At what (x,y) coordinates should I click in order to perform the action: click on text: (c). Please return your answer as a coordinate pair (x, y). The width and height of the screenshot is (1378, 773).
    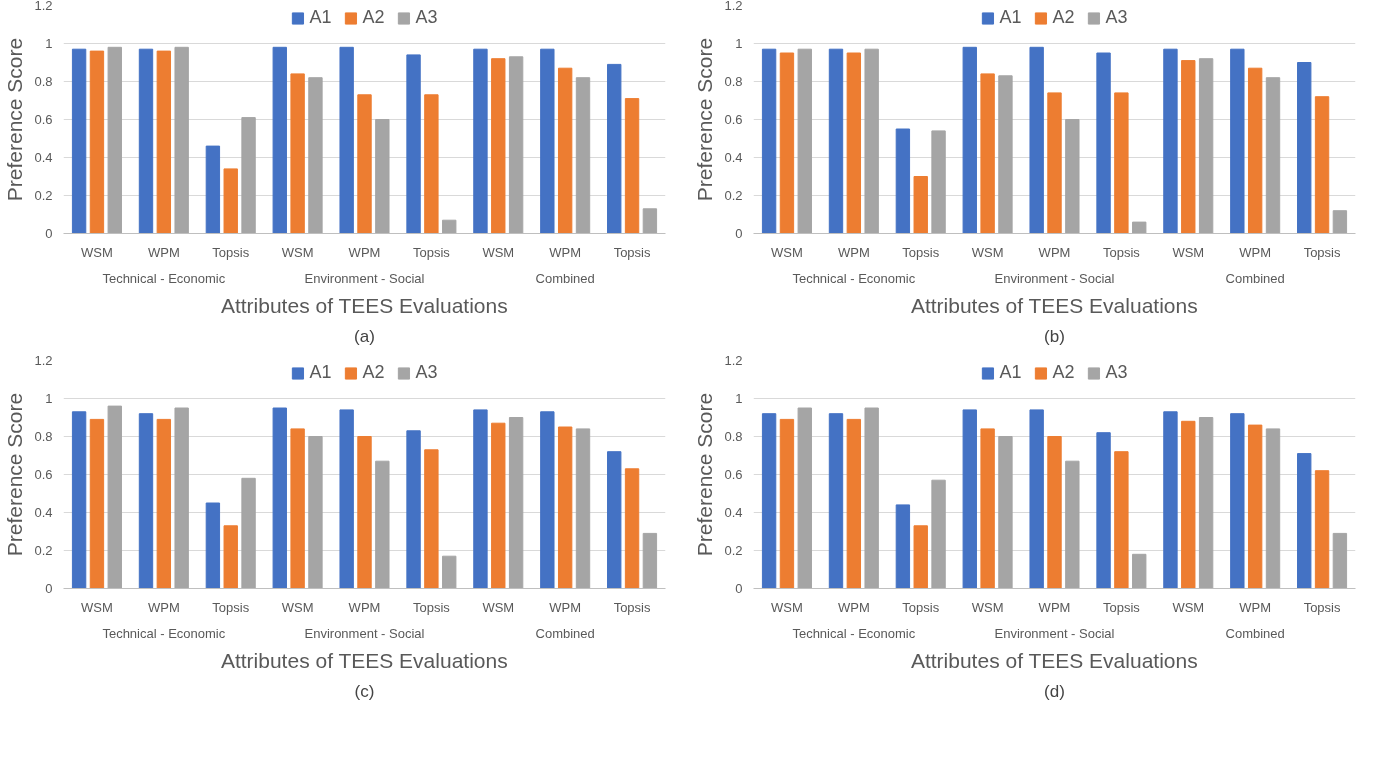
    Looking at the image, I should click on (364, 691).